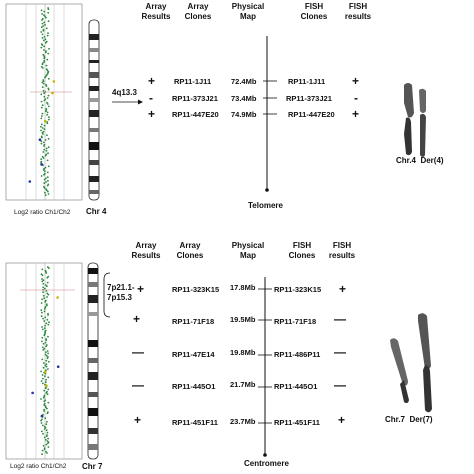 The width and height of the screenshot is (474, 474). What do you see at coordinates (44, 361) in the screenshot?
I see `bottom-array-plot` at bounding box center [44, 361].